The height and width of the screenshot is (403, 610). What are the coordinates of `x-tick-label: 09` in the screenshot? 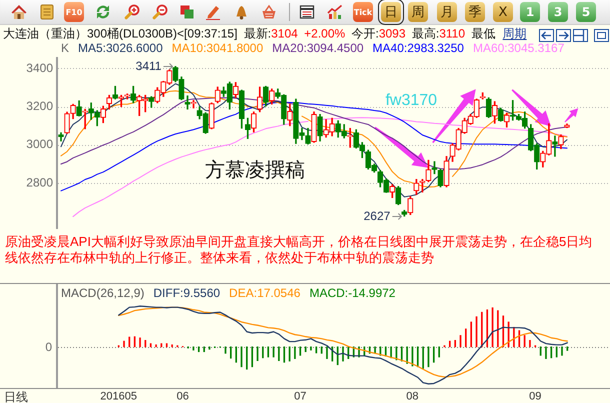 It's located at (535, 396).